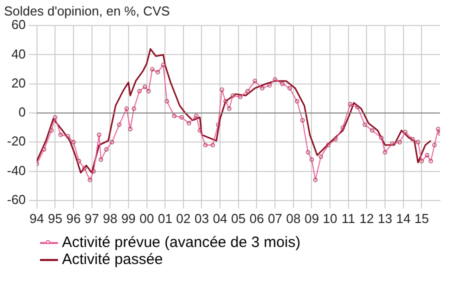  Describe the element at coordinates (366, 218) in the screenshot. I see `x-tick-label: 12` at that location.